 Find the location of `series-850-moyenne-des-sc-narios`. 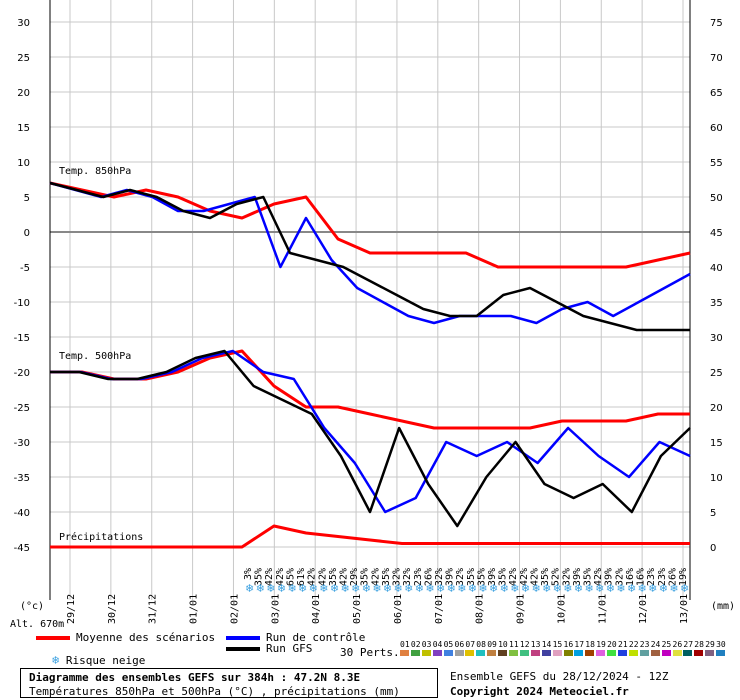

series-850-moyenne-des-sc-narios is located at coordinates (370, 225).